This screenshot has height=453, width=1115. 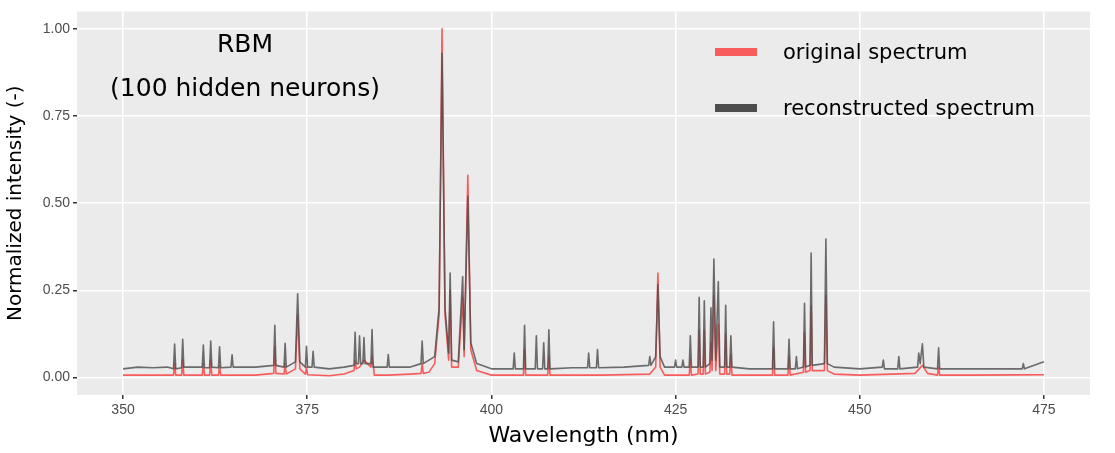 What do you see at coordinates (56, 27) in the screenshot?
I see `y-tick-label: 1.00` at bounding box center [56, 27].